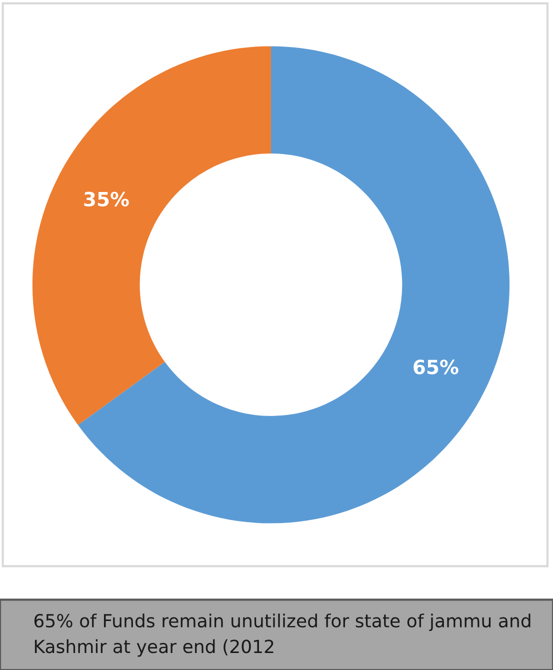 The image size is (553, 670). Describe the element at coordinates (106, 199) in the screenshot. I see `data-label: 35%` at that location.